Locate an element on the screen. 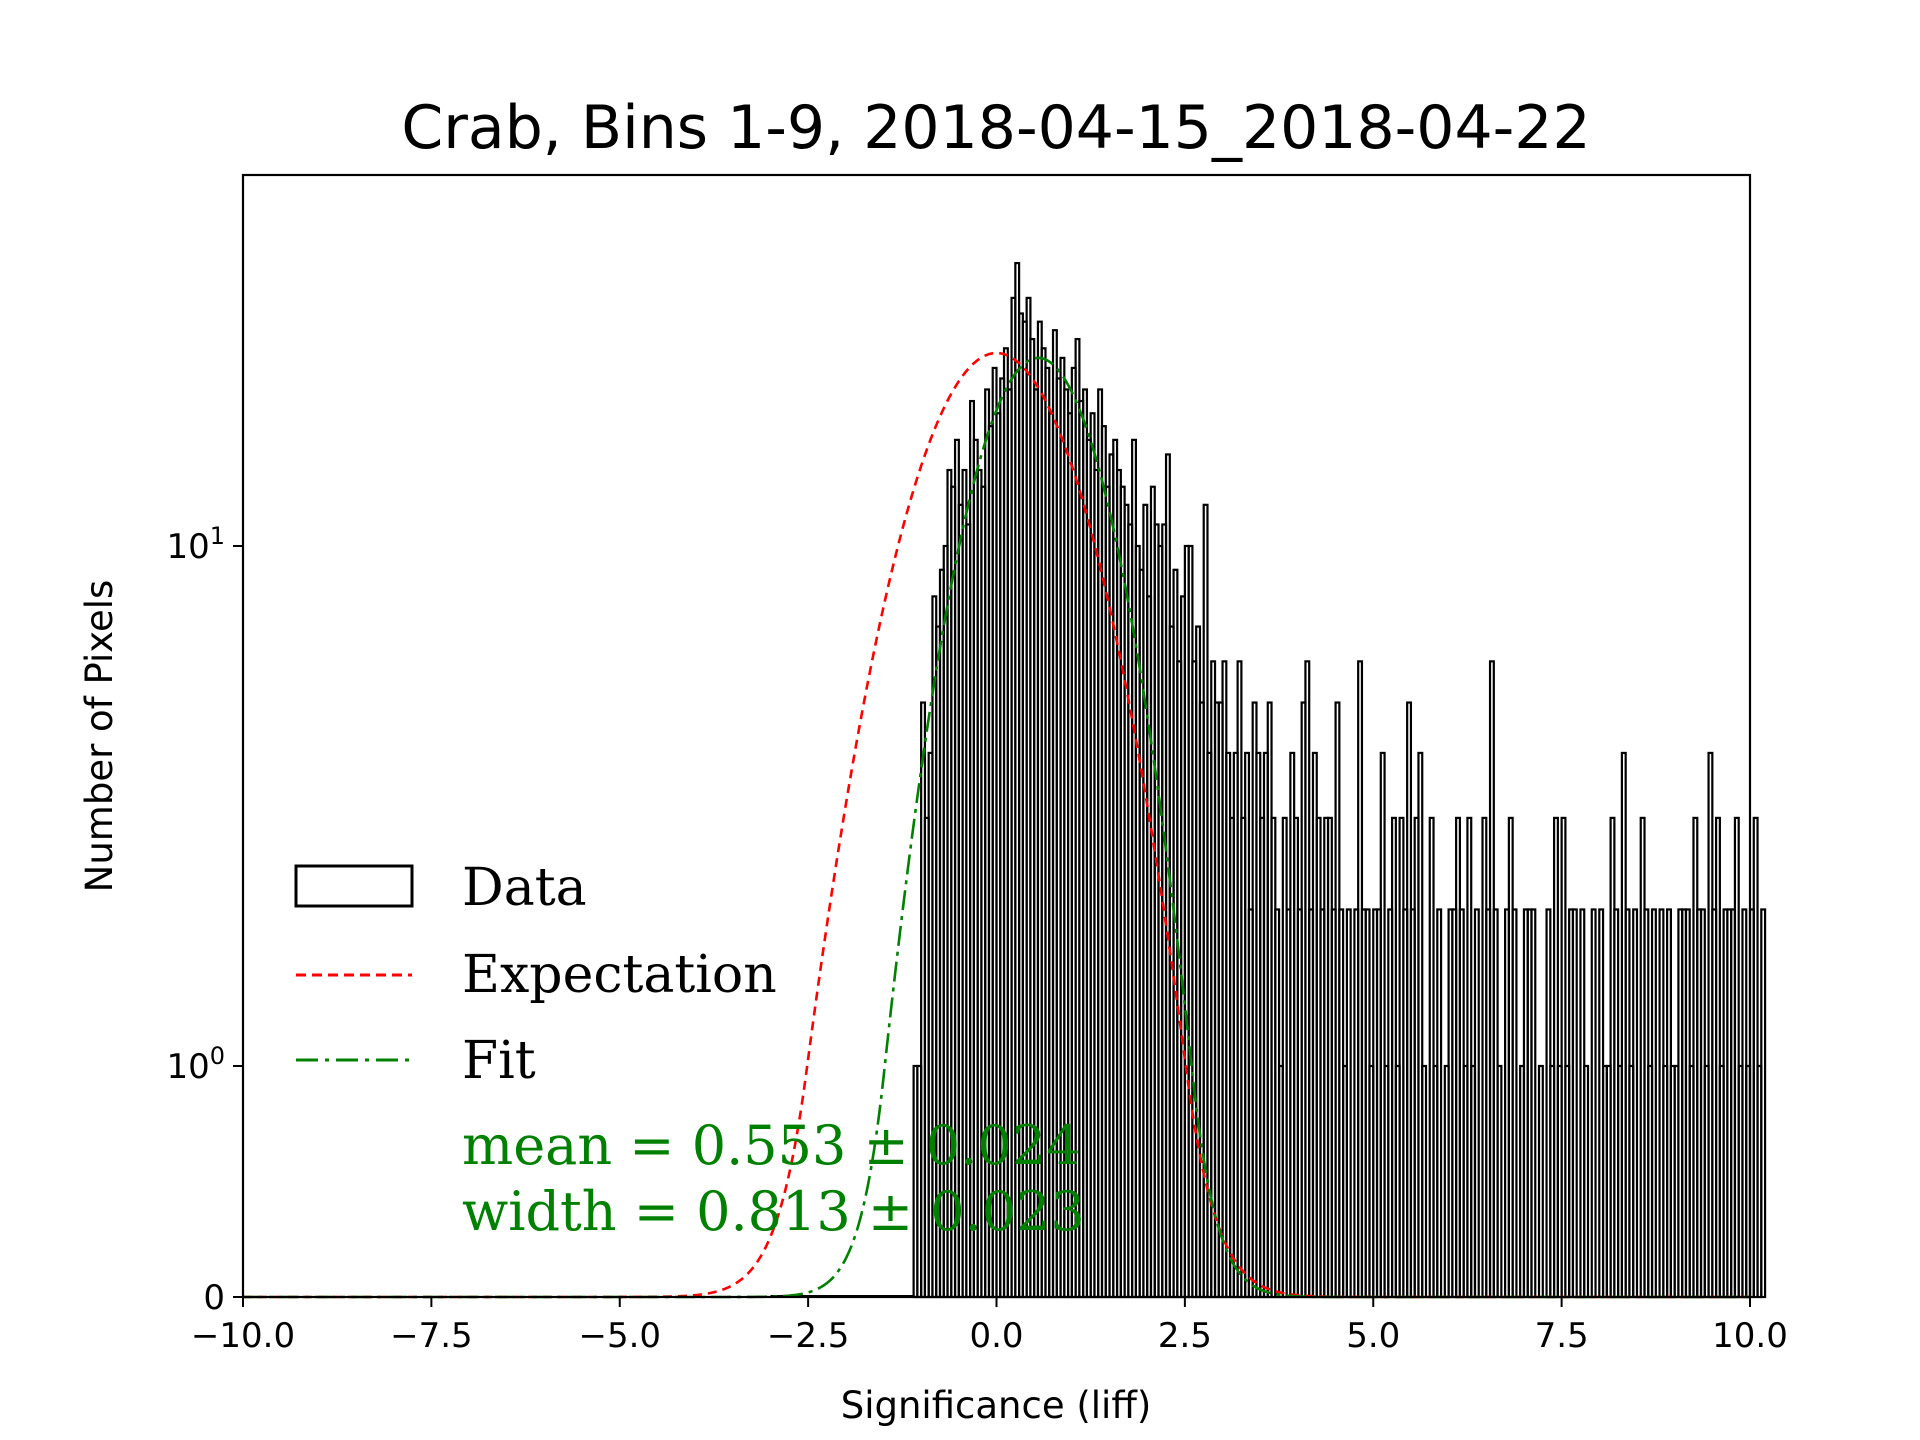 This screenshot has width=1920, height=1440. legend: Data Expectation Fit is located at coordinates (535, 974).